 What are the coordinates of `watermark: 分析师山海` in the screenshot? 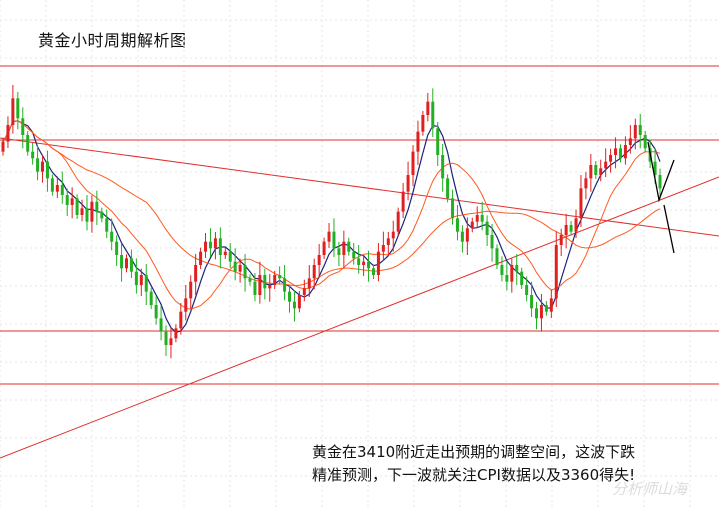 It's located at (650, 489).